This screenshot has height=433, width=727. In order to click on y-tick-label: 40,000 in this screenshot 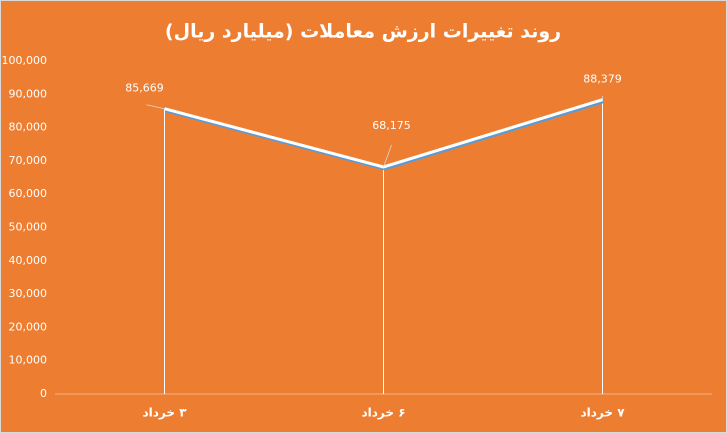, I will do `click(28, 260)`.